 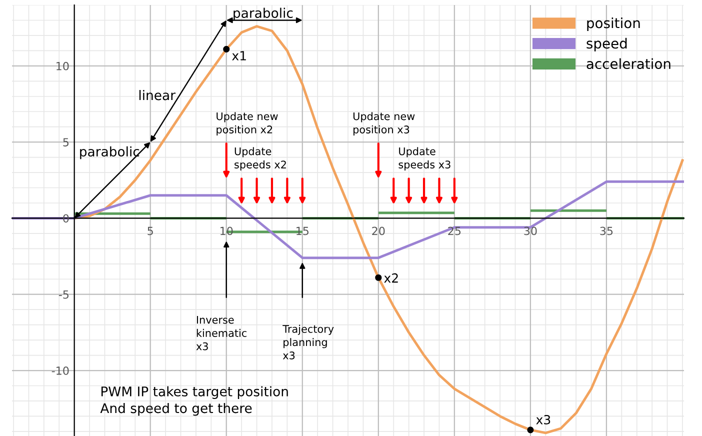 I want to click on y-tick-label: 5, so click(x=66, y=142).